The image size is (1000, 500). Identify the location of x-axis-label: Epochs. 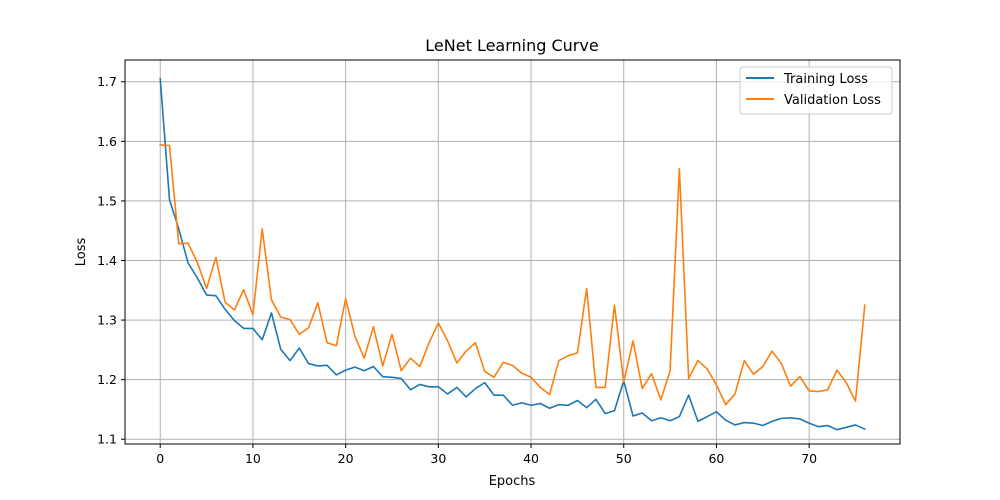
(512, 481).